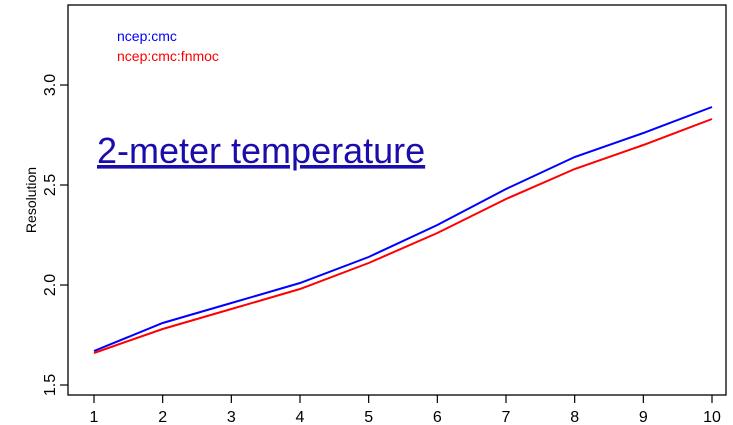  I want to click on x-axis-ticks: 1 2 3 4 5 6 7 8 9 10, so click(405, 410).